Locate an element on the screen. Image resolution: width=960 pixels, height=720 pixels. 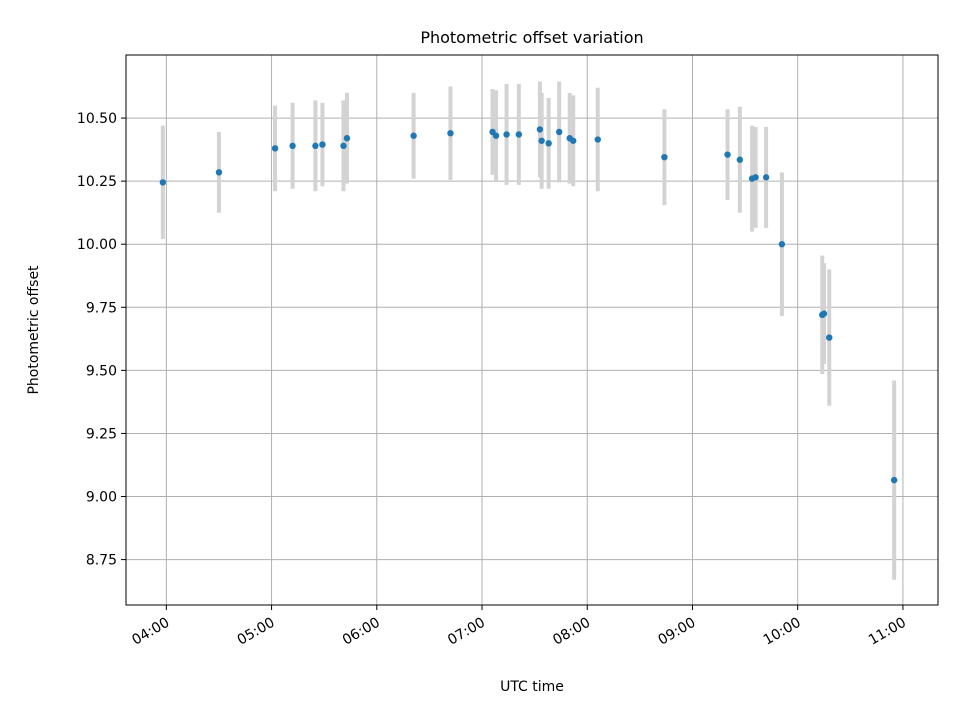
y-tick-label: 10.50 is located at coordinates (97, 119).